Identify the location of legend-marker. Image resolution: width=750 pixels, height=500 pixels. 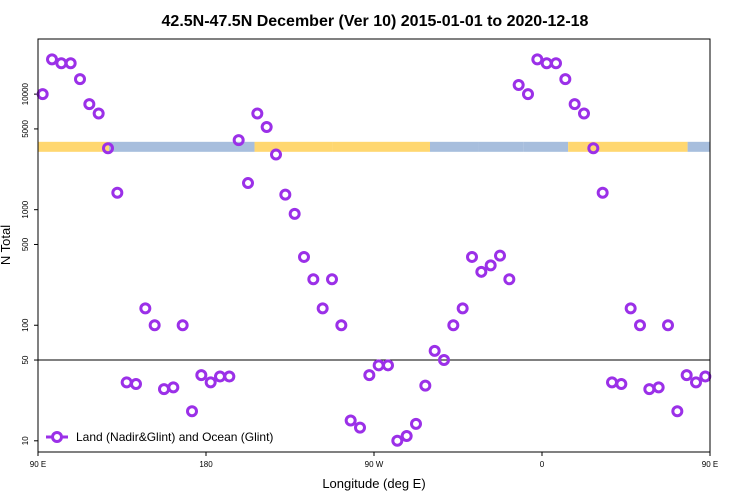
(57, 437).